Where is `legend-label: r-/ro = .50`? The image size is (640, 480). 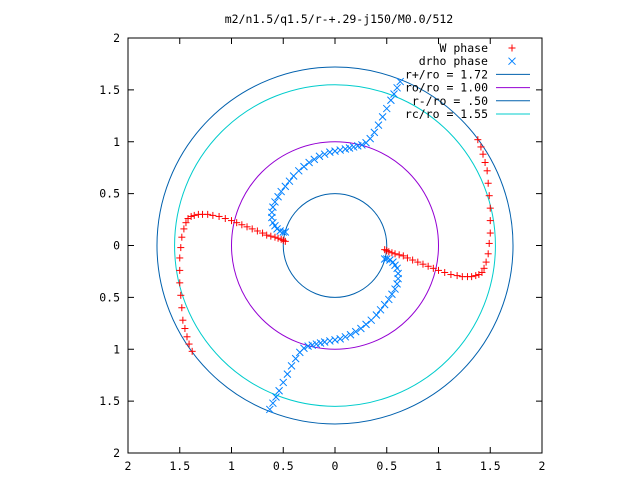 legend-label: r-/ro = .50 is located at coordinates (450, 101).